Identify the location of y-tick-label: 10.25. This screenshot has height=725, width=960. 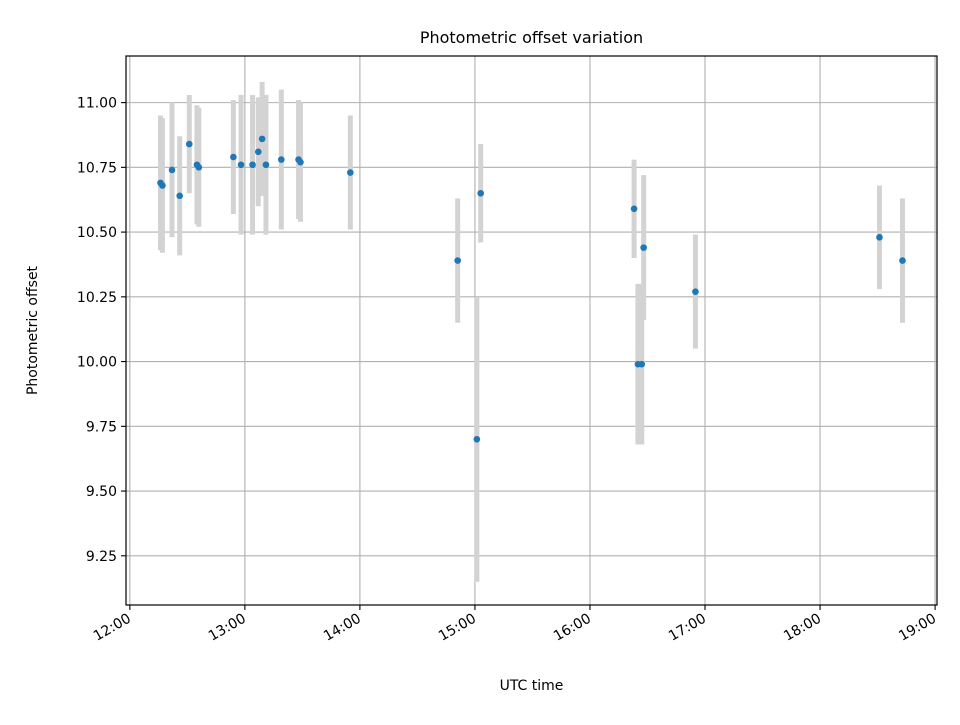
(97, 298).